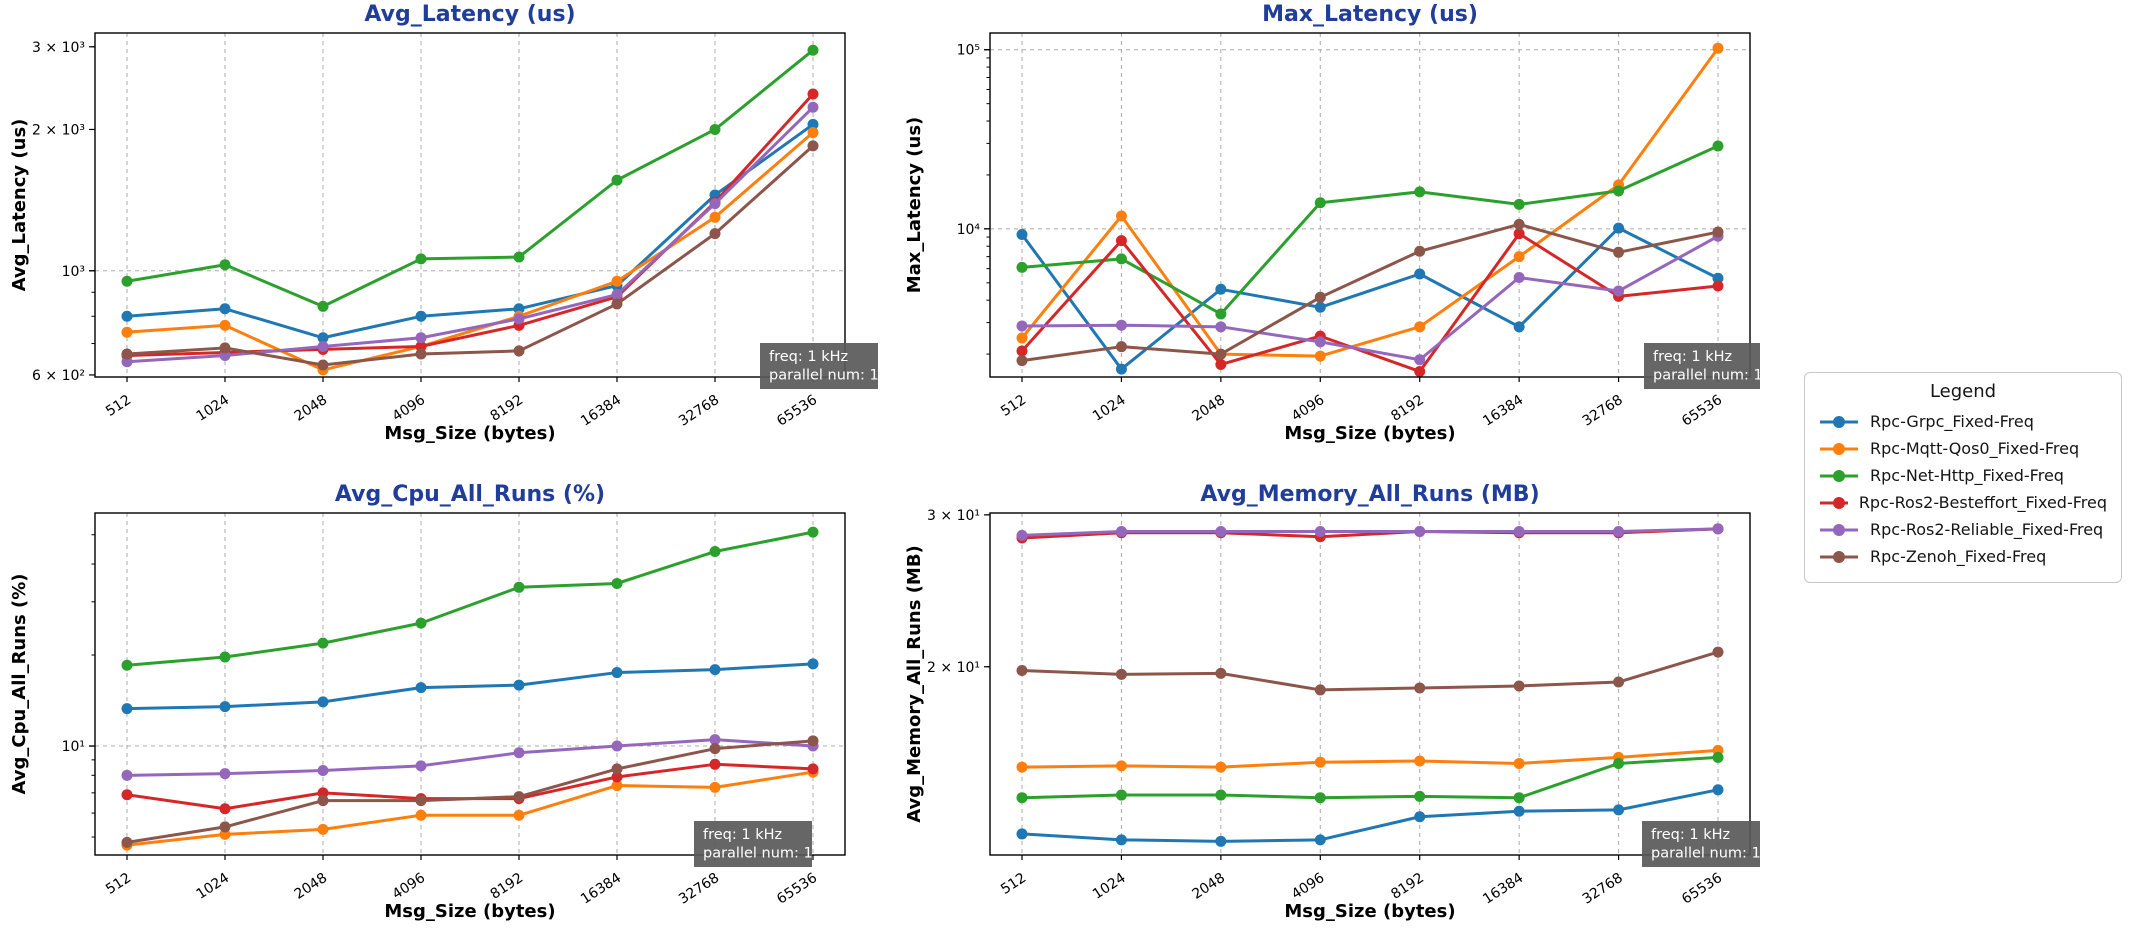 Image resolution: width=2130 pixels, height=936 pixels. What do you see at coordinates (58, 130) in the screenshot?
I see `y-tick-label: 2 × 10³` at bounding box center [58, 130].